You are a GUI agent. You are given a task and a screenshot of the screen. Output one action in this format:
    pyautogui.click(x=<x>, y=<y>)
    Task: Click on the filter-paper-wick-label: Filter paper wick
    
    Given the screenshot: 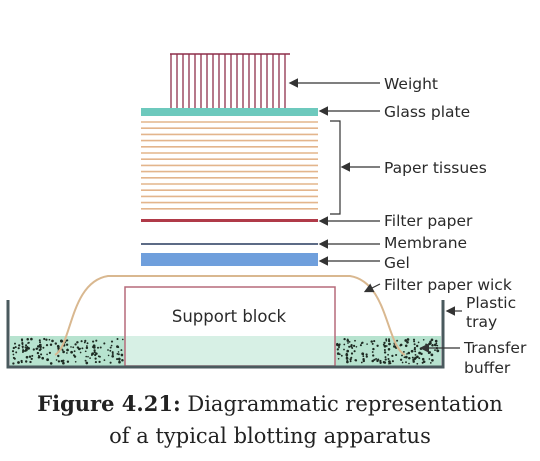 What is the action you would take?
    pyautogui.click(x=448, y=285)
    